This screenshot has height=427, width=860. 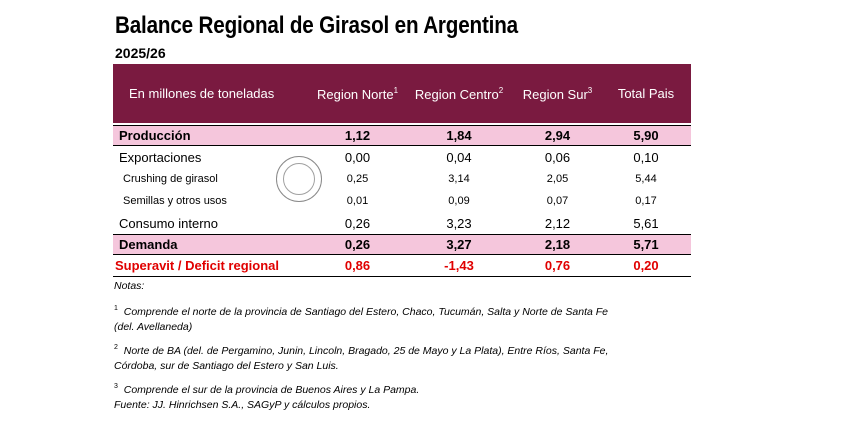 I want to click on cell-value: 2,18, so click(x=557, y=244).